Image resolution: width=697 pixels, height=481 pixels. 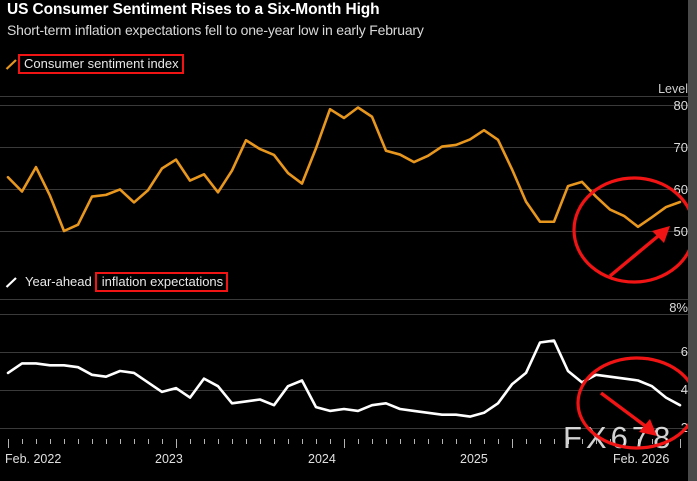 I want to click on legend-label-consumer-sentiment: Consumer sentiment index, so click(x=101, y=64).